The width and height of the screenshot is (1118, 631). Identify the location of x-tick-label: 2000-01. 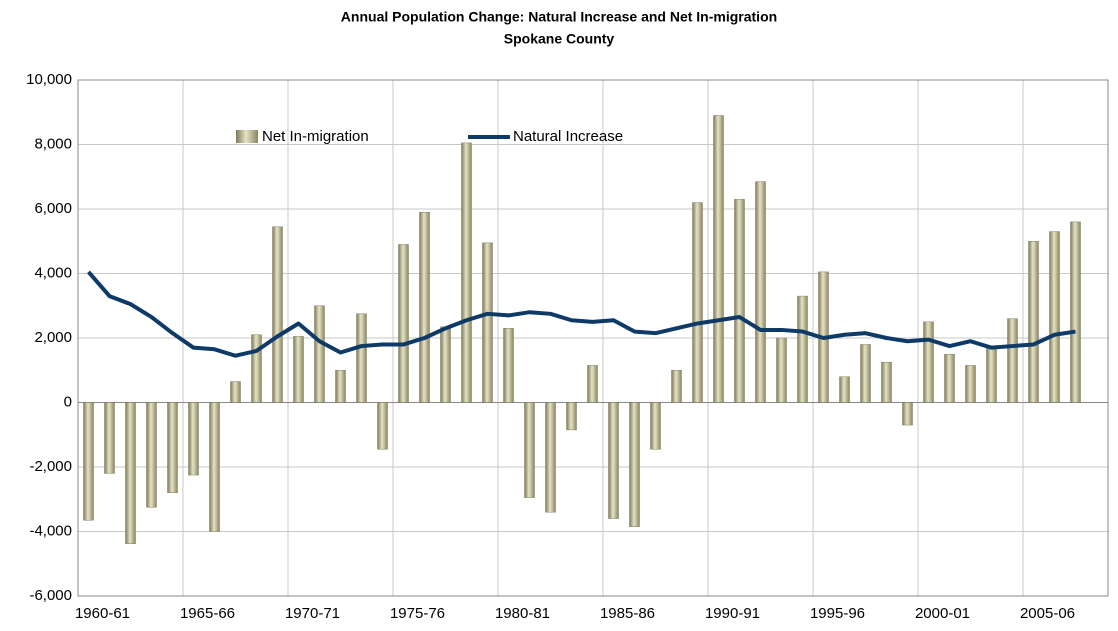
(942, 613).